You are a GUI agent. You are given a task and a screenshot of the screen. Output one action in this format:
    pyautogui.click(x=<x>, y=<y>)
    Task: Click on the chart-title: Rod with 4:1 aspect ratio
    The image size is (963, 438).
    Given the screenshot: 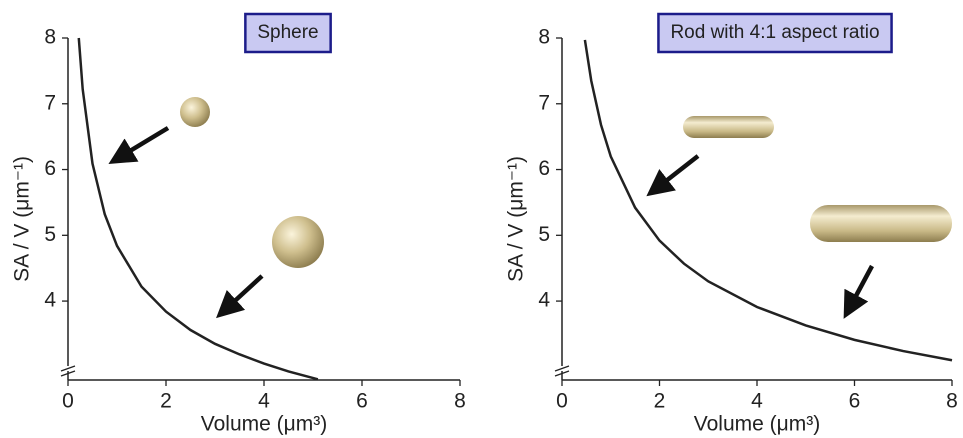 What is the action you would take?
    pyautogui.click(x=774, y=32)
    